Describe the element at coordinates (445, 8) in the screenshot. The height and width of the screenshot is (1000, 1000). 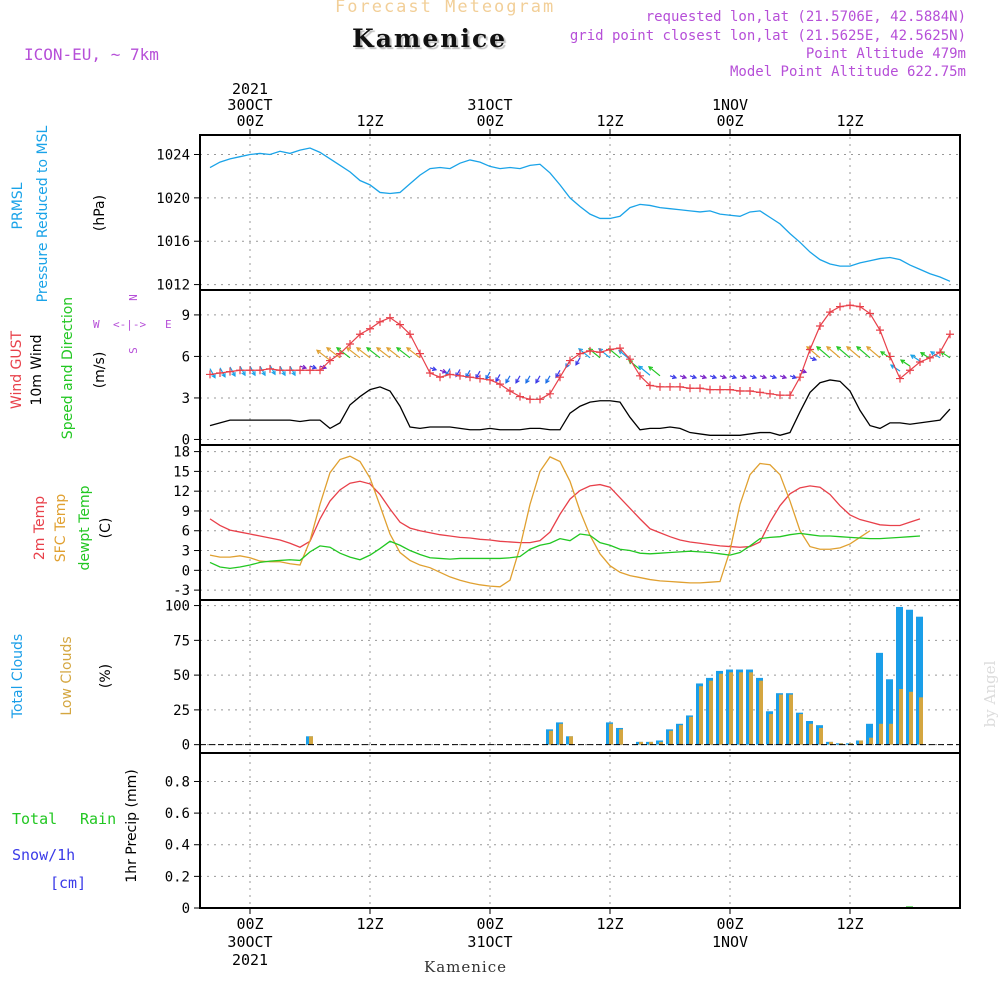
I see `top-title: Forecast Meteogram` at that location.